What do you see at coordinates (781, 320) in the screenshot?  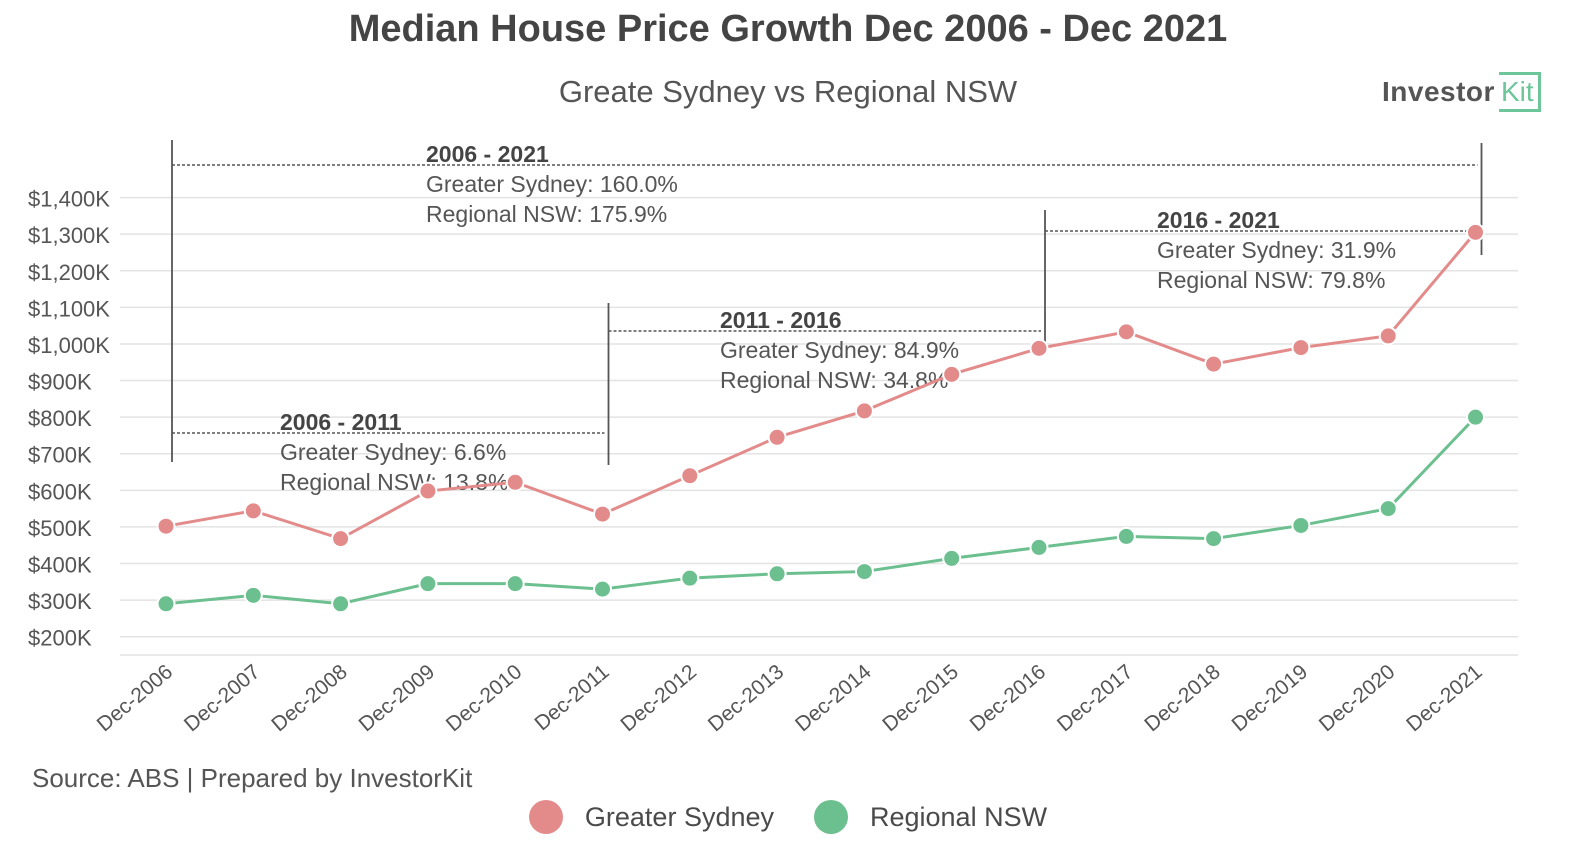 I see `annotation-period: 2011 - 2016` at bounding box center [781, 320].